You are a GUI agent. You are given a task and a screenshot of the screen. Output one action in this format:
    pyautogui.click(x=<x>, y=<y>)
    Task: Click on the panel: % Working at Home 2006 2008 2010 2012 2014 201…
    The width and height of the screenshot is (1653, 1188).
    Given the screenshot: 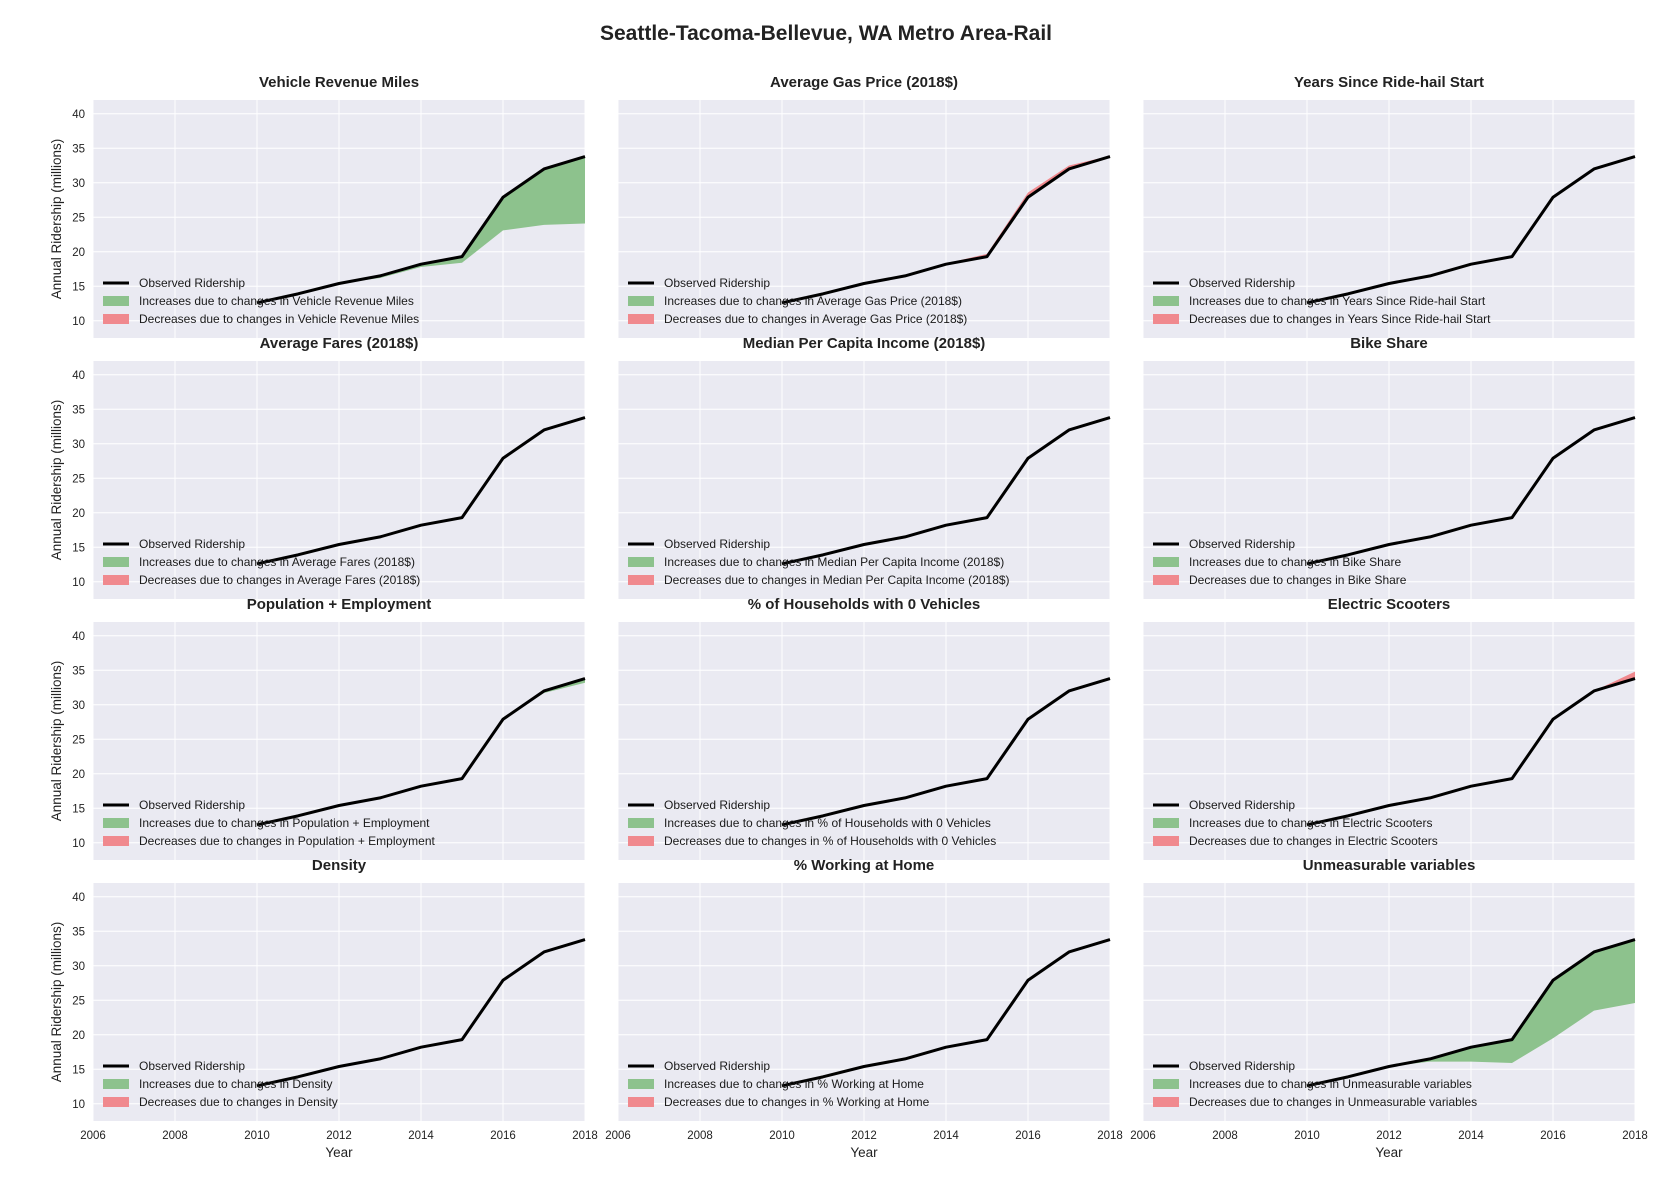 What is the action you would take?
    pyautogui.click(x=864, y=1008)
    